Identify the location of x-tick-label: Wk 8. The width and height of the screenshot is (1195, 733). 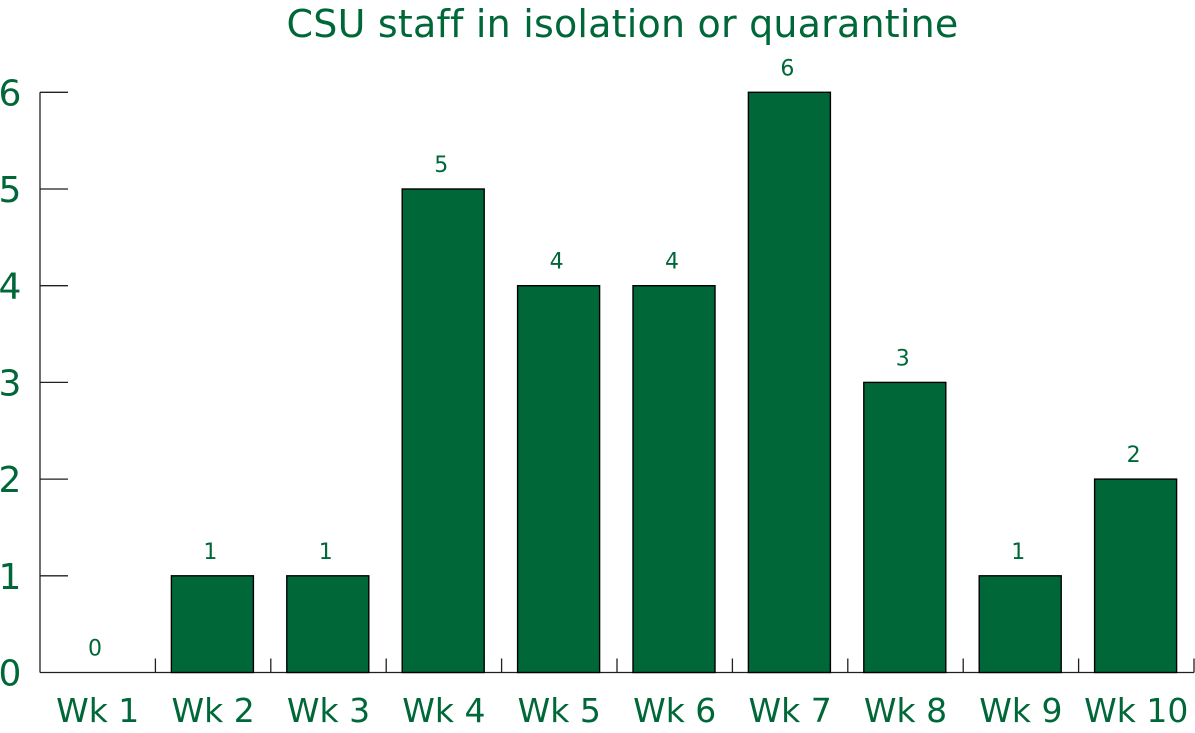
(905, 710).